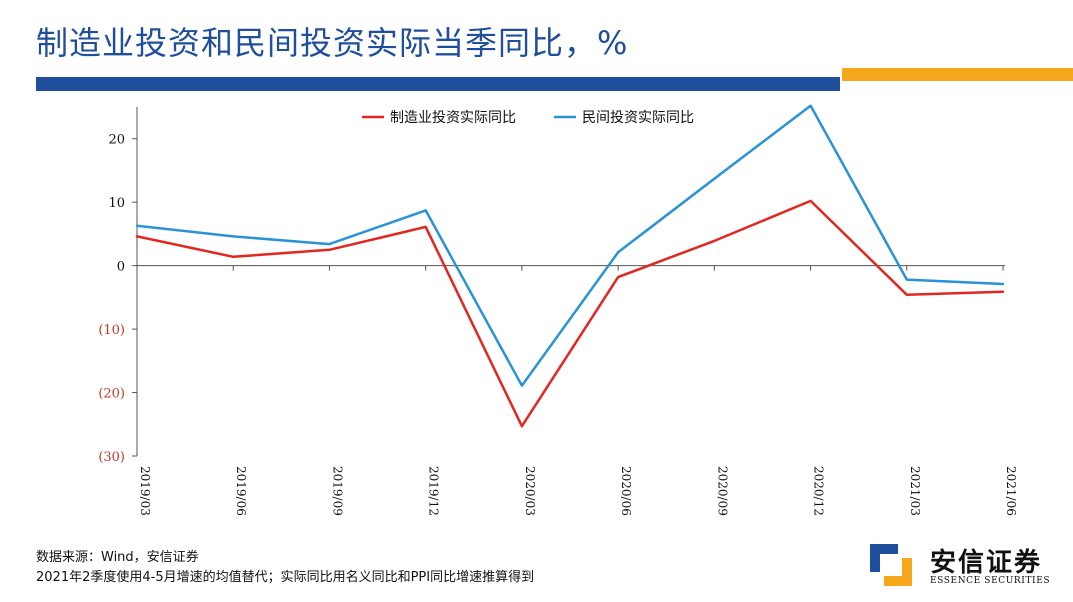 The width and height of the screenshot is (1073, 602). Describe the element at coordinates (116, 140) in the screenshot. I see `y-tick-label: 20` at that location.